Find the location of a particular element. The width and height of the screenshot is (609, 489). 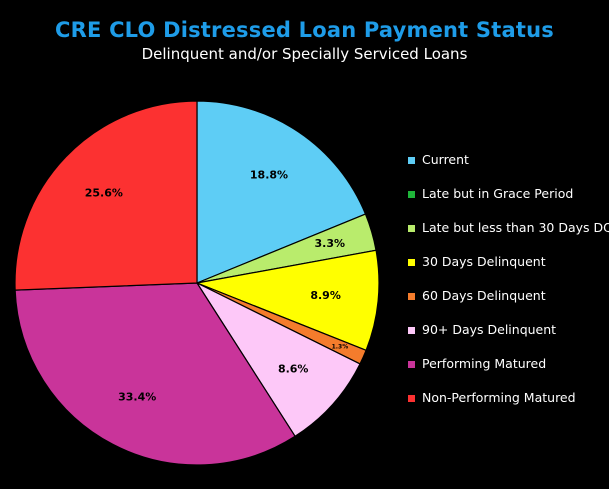

legend-label-6: Performing Matured is located at coordinates (484, 363).